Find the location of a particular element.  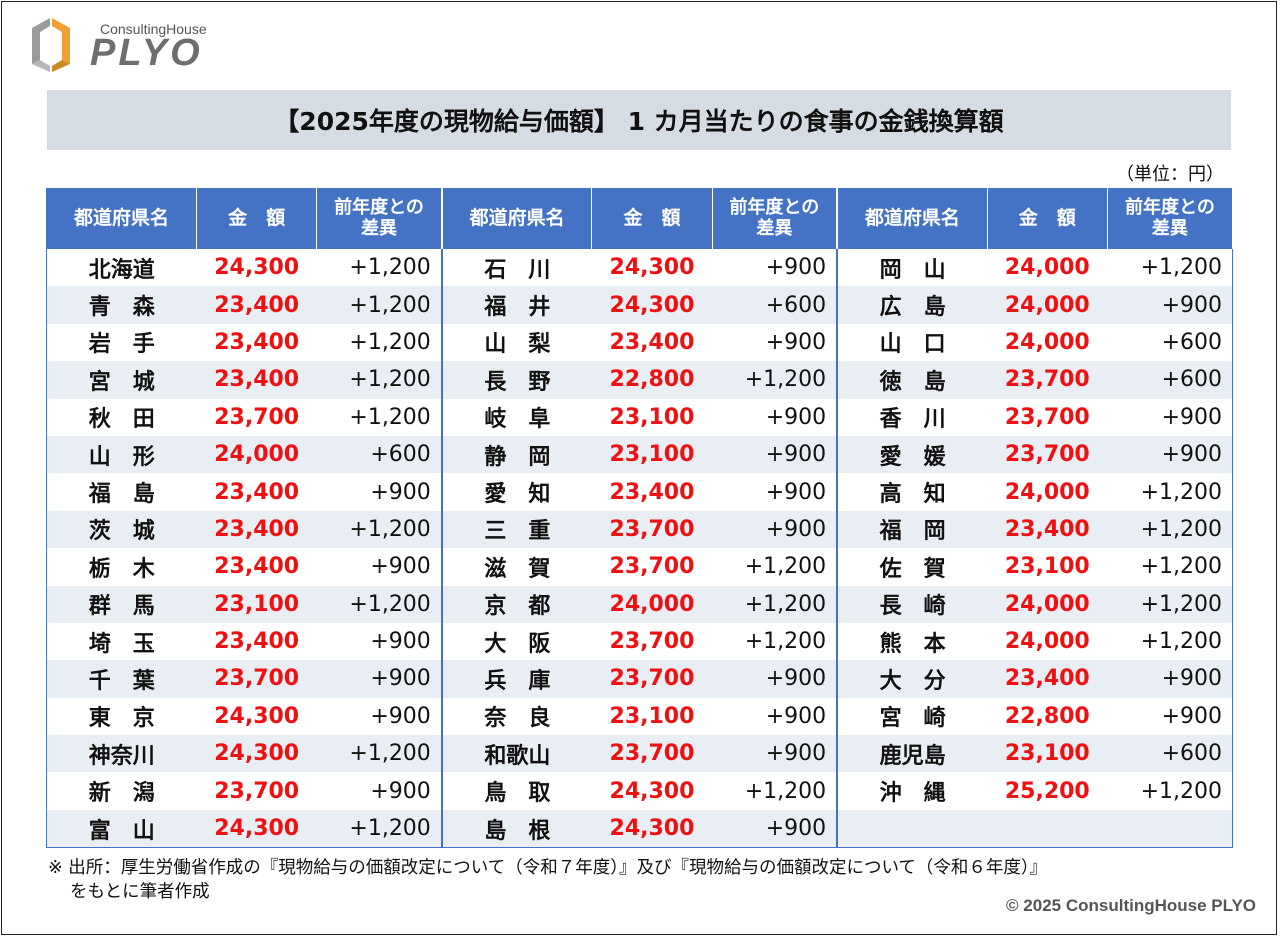

prefecture-name: 福 井 is located at coordinates (516, 305).